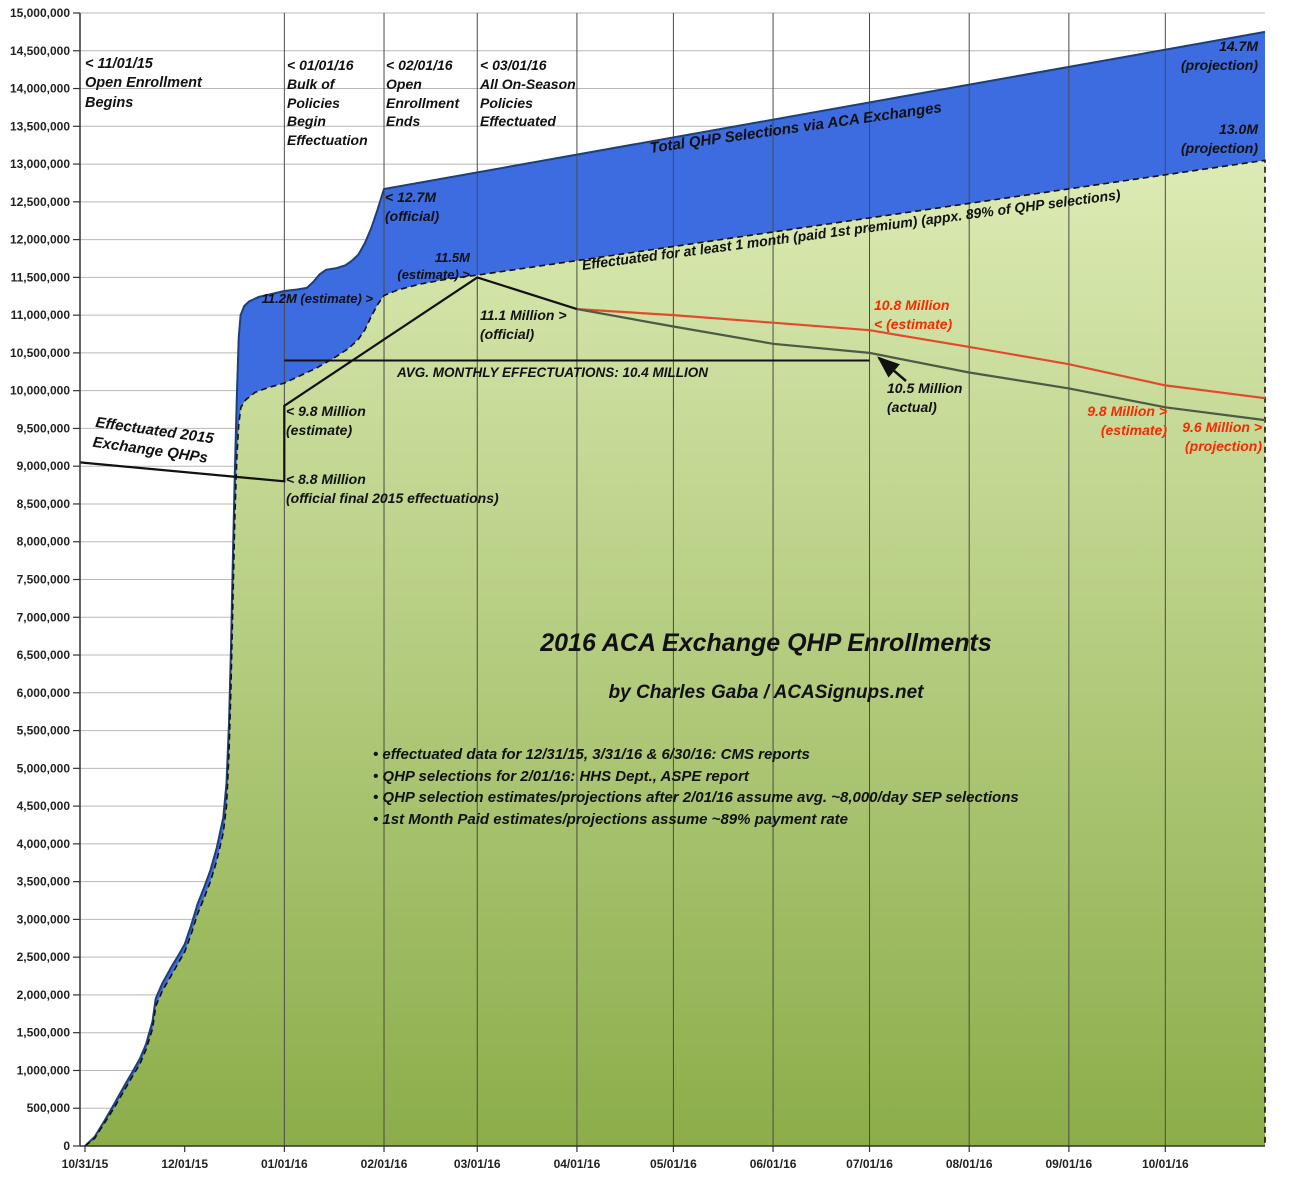 The height and width of the screenshot is (1184, 1300). I want to click on y-tick-label: 9,500,000, so click(44, 428).